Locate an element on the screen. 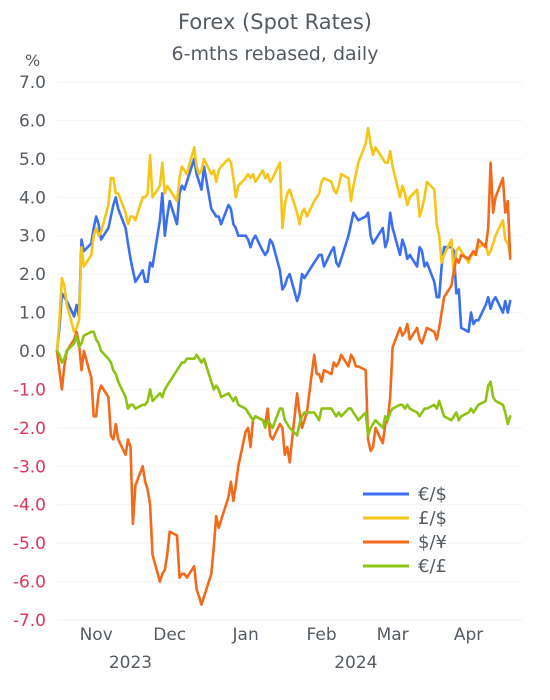 This screenshot has width=550, height=700. x-year-label: 2023 is located at coordinates (130, 663).